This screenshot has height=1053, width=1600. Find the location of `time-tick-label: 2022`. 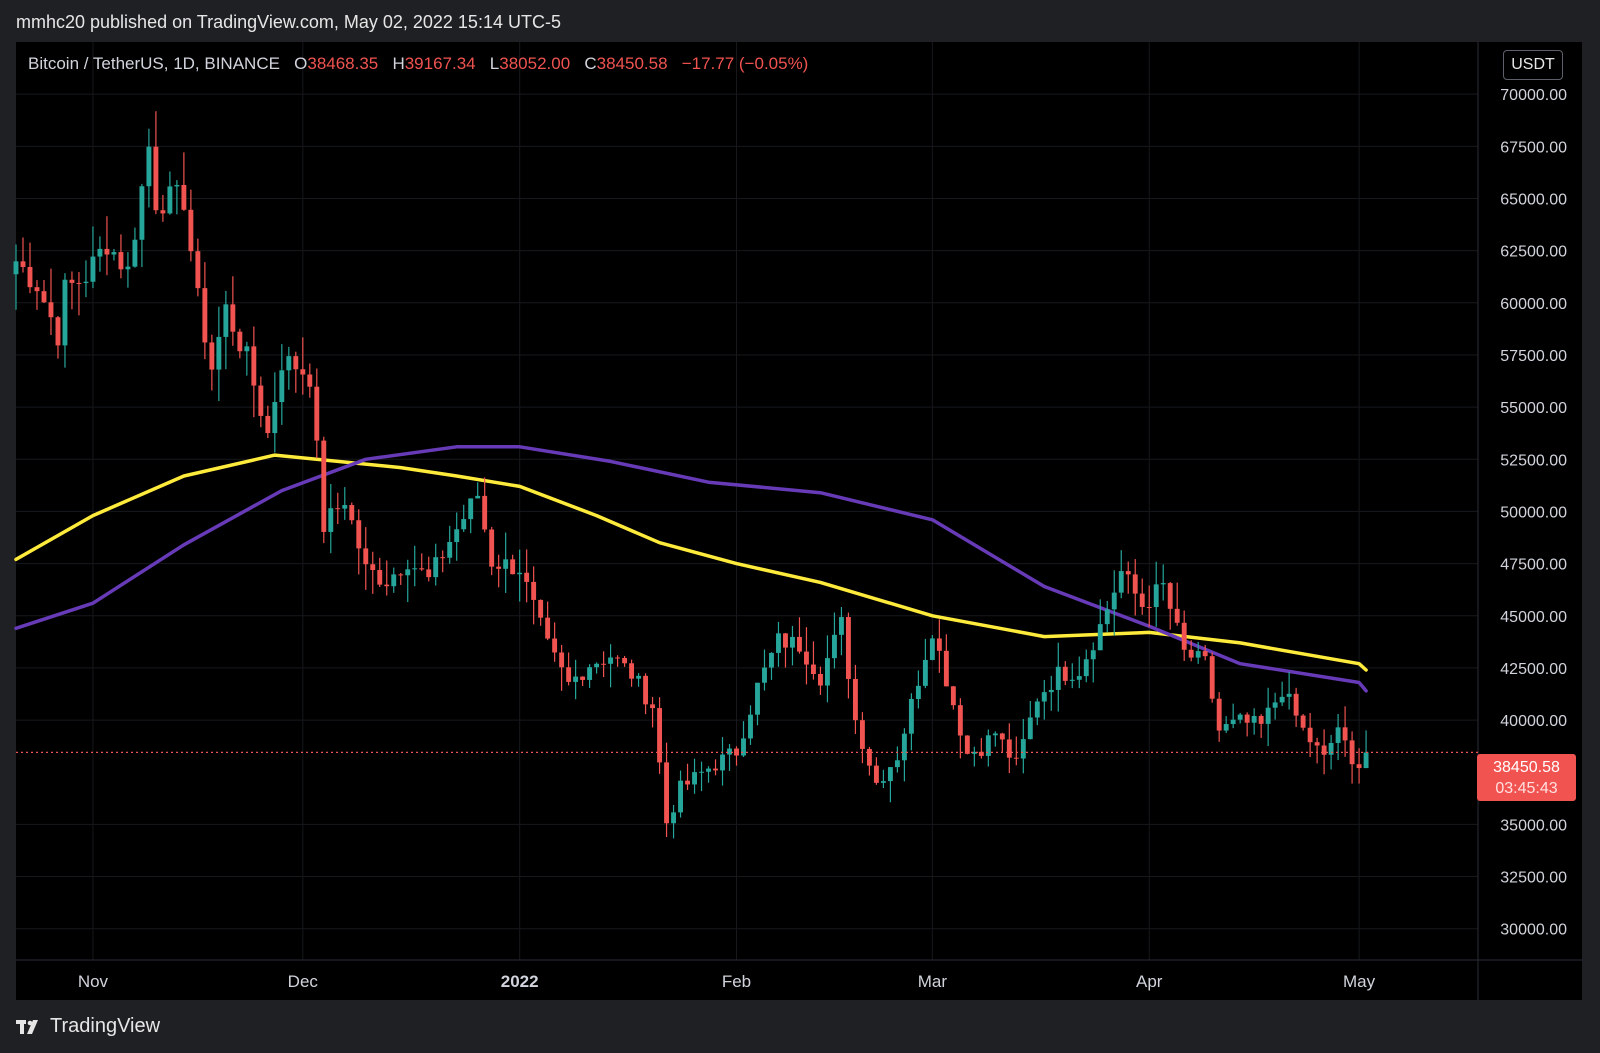

time-tick-label: 2022 is located at coordinates (520, 981).